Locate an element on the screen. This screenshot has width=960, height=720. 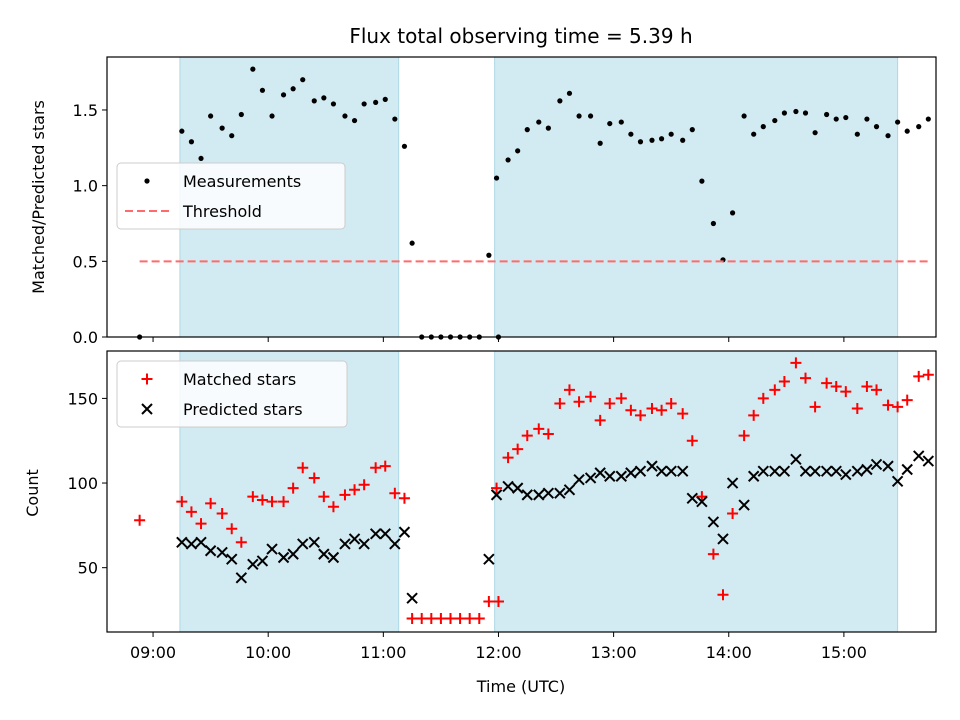
top-y-axis-label: Matched/Predicted stars is located at coordinates (38, 197).